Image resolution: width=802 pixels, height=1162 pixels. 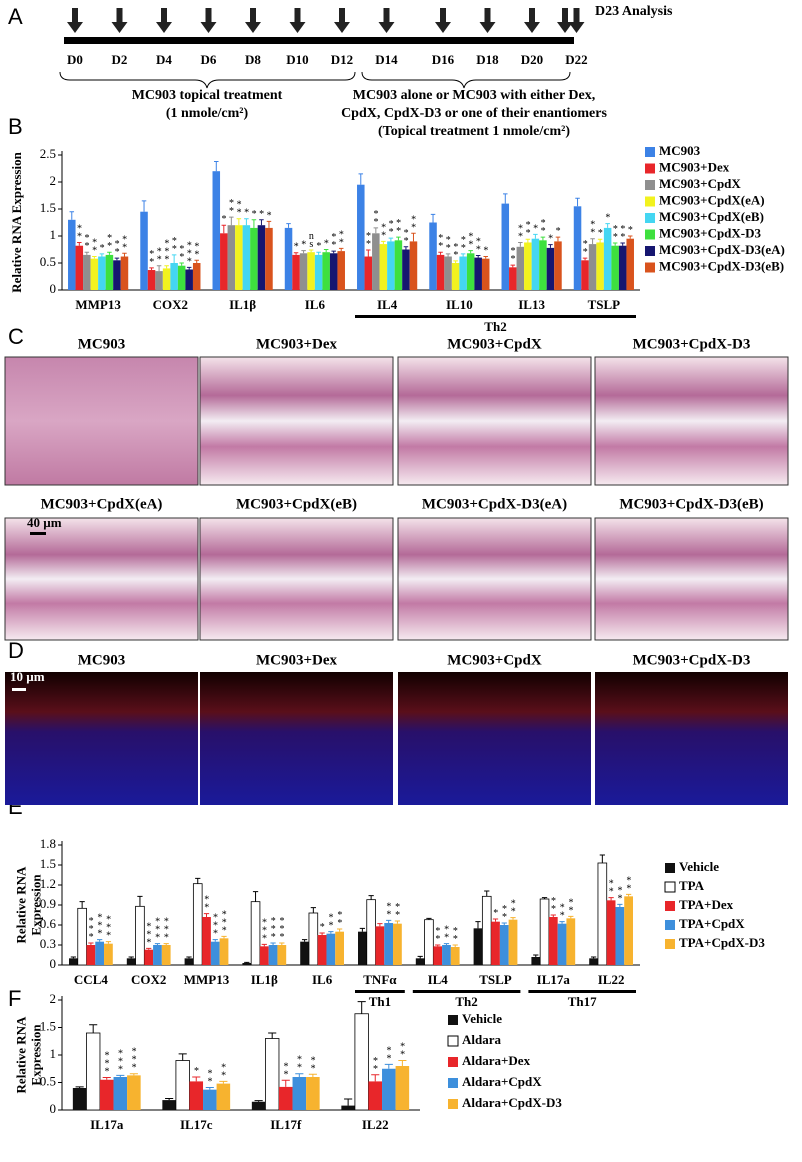 What do you see at coordinates (438, 979) in the screenshot?
I see `x-tick-label: IL4` at bounding box center [438, 979].